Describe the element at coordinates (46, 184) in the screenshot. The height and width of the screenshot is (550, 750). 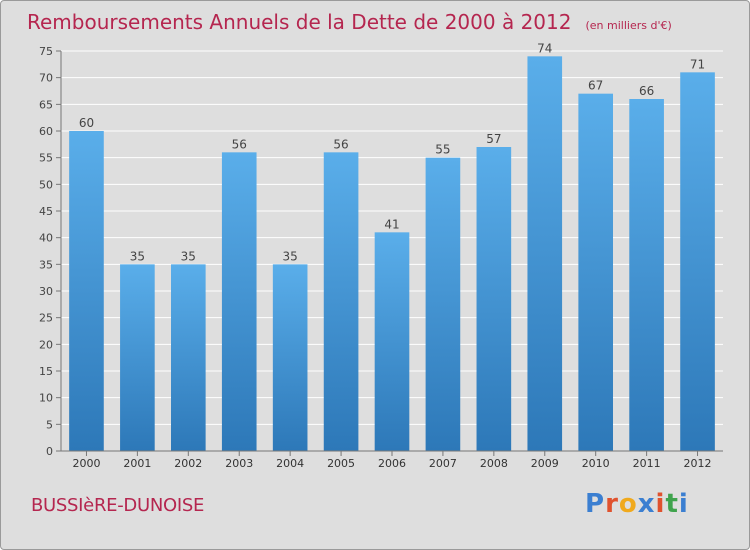
I see `y-tick-label: 50` at that location.